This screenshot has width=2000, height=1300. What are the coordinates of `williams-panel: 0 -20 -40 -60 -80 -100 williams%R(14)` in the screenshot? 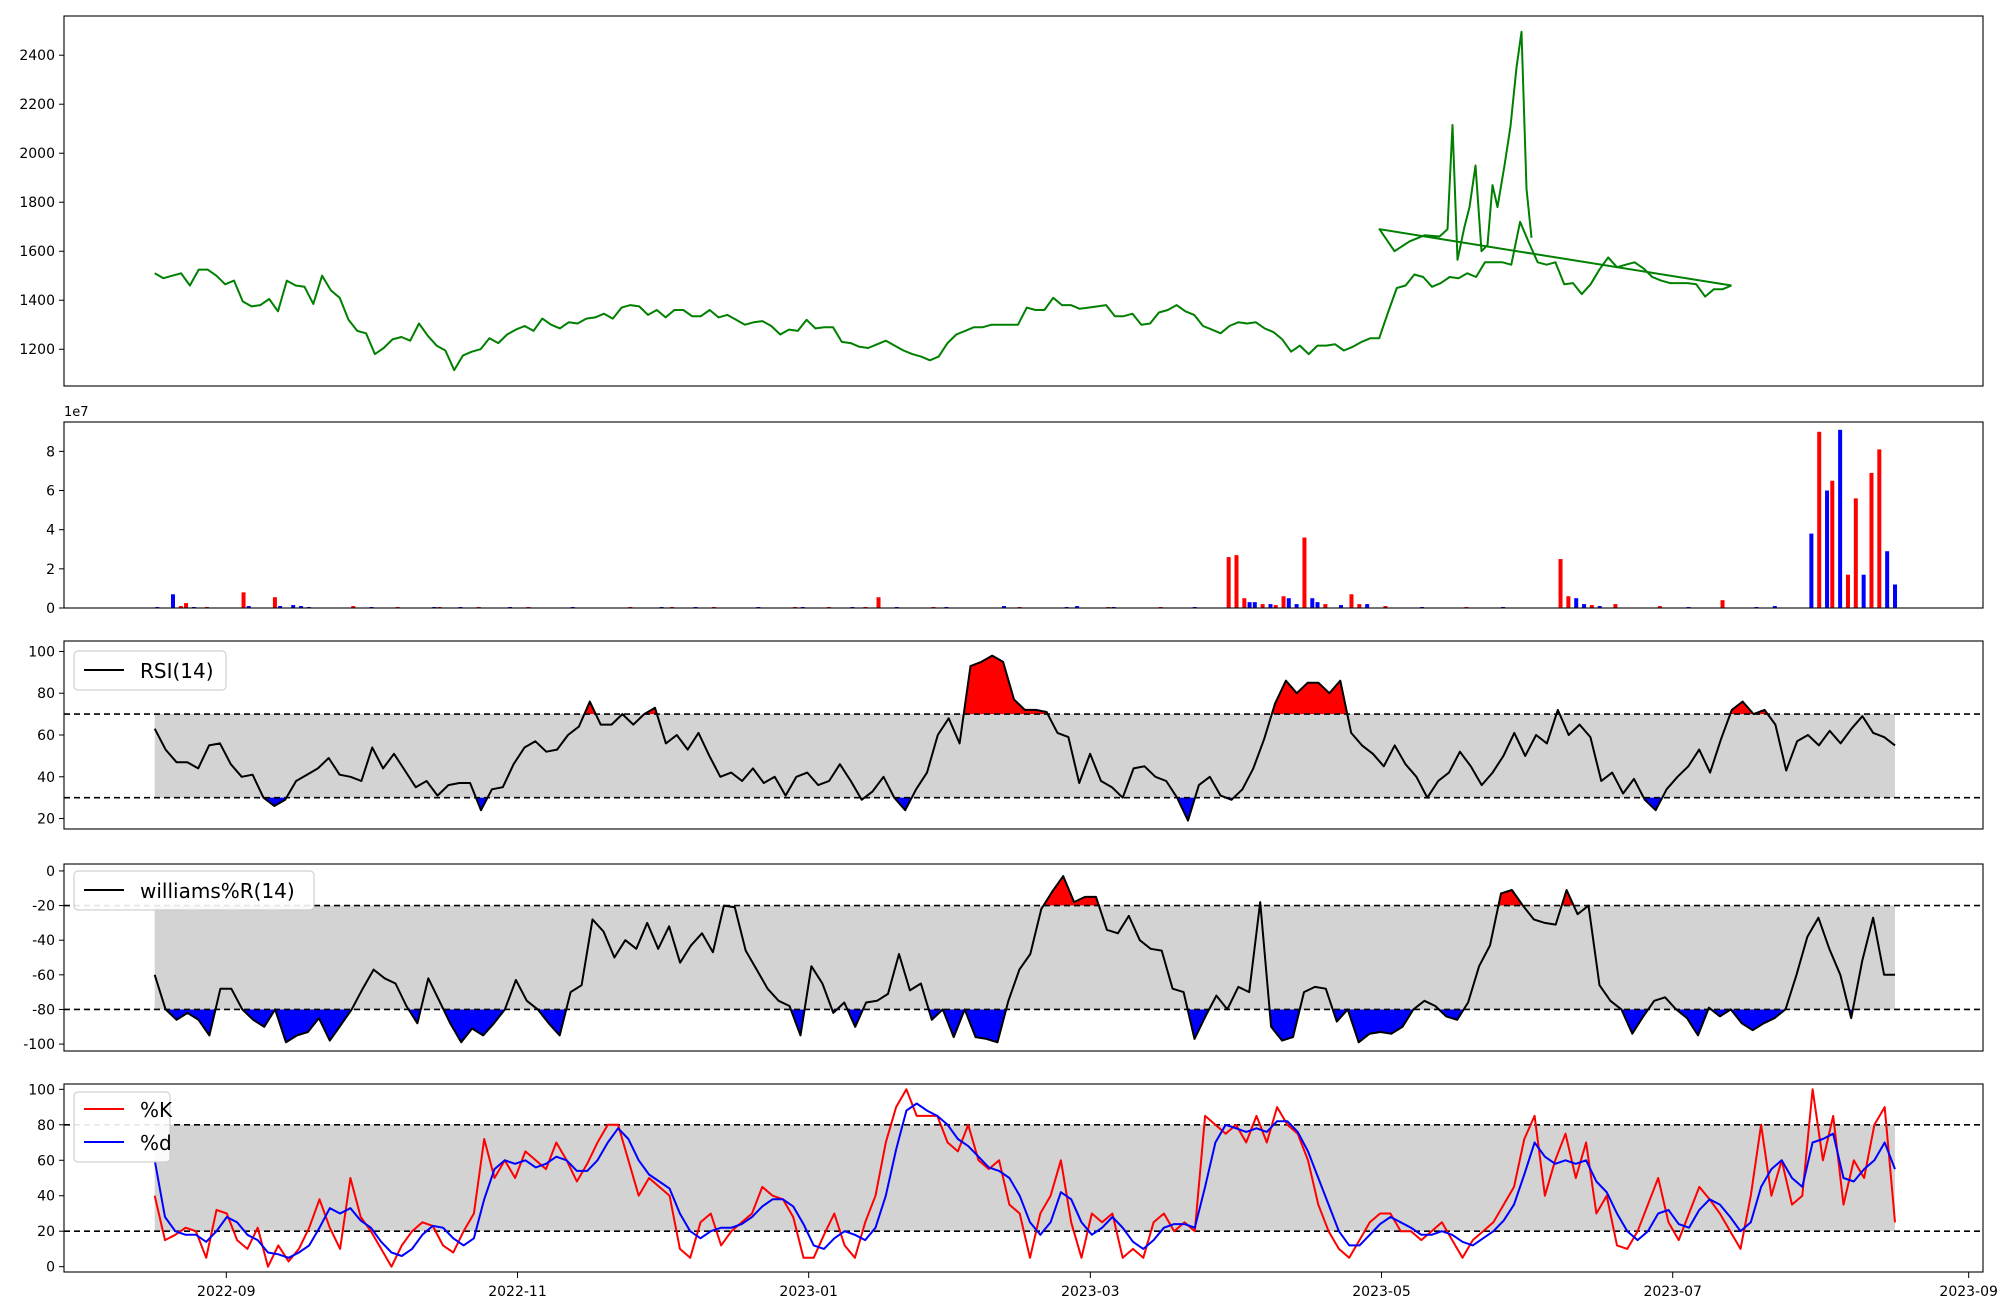 It's located at (1003, 958).